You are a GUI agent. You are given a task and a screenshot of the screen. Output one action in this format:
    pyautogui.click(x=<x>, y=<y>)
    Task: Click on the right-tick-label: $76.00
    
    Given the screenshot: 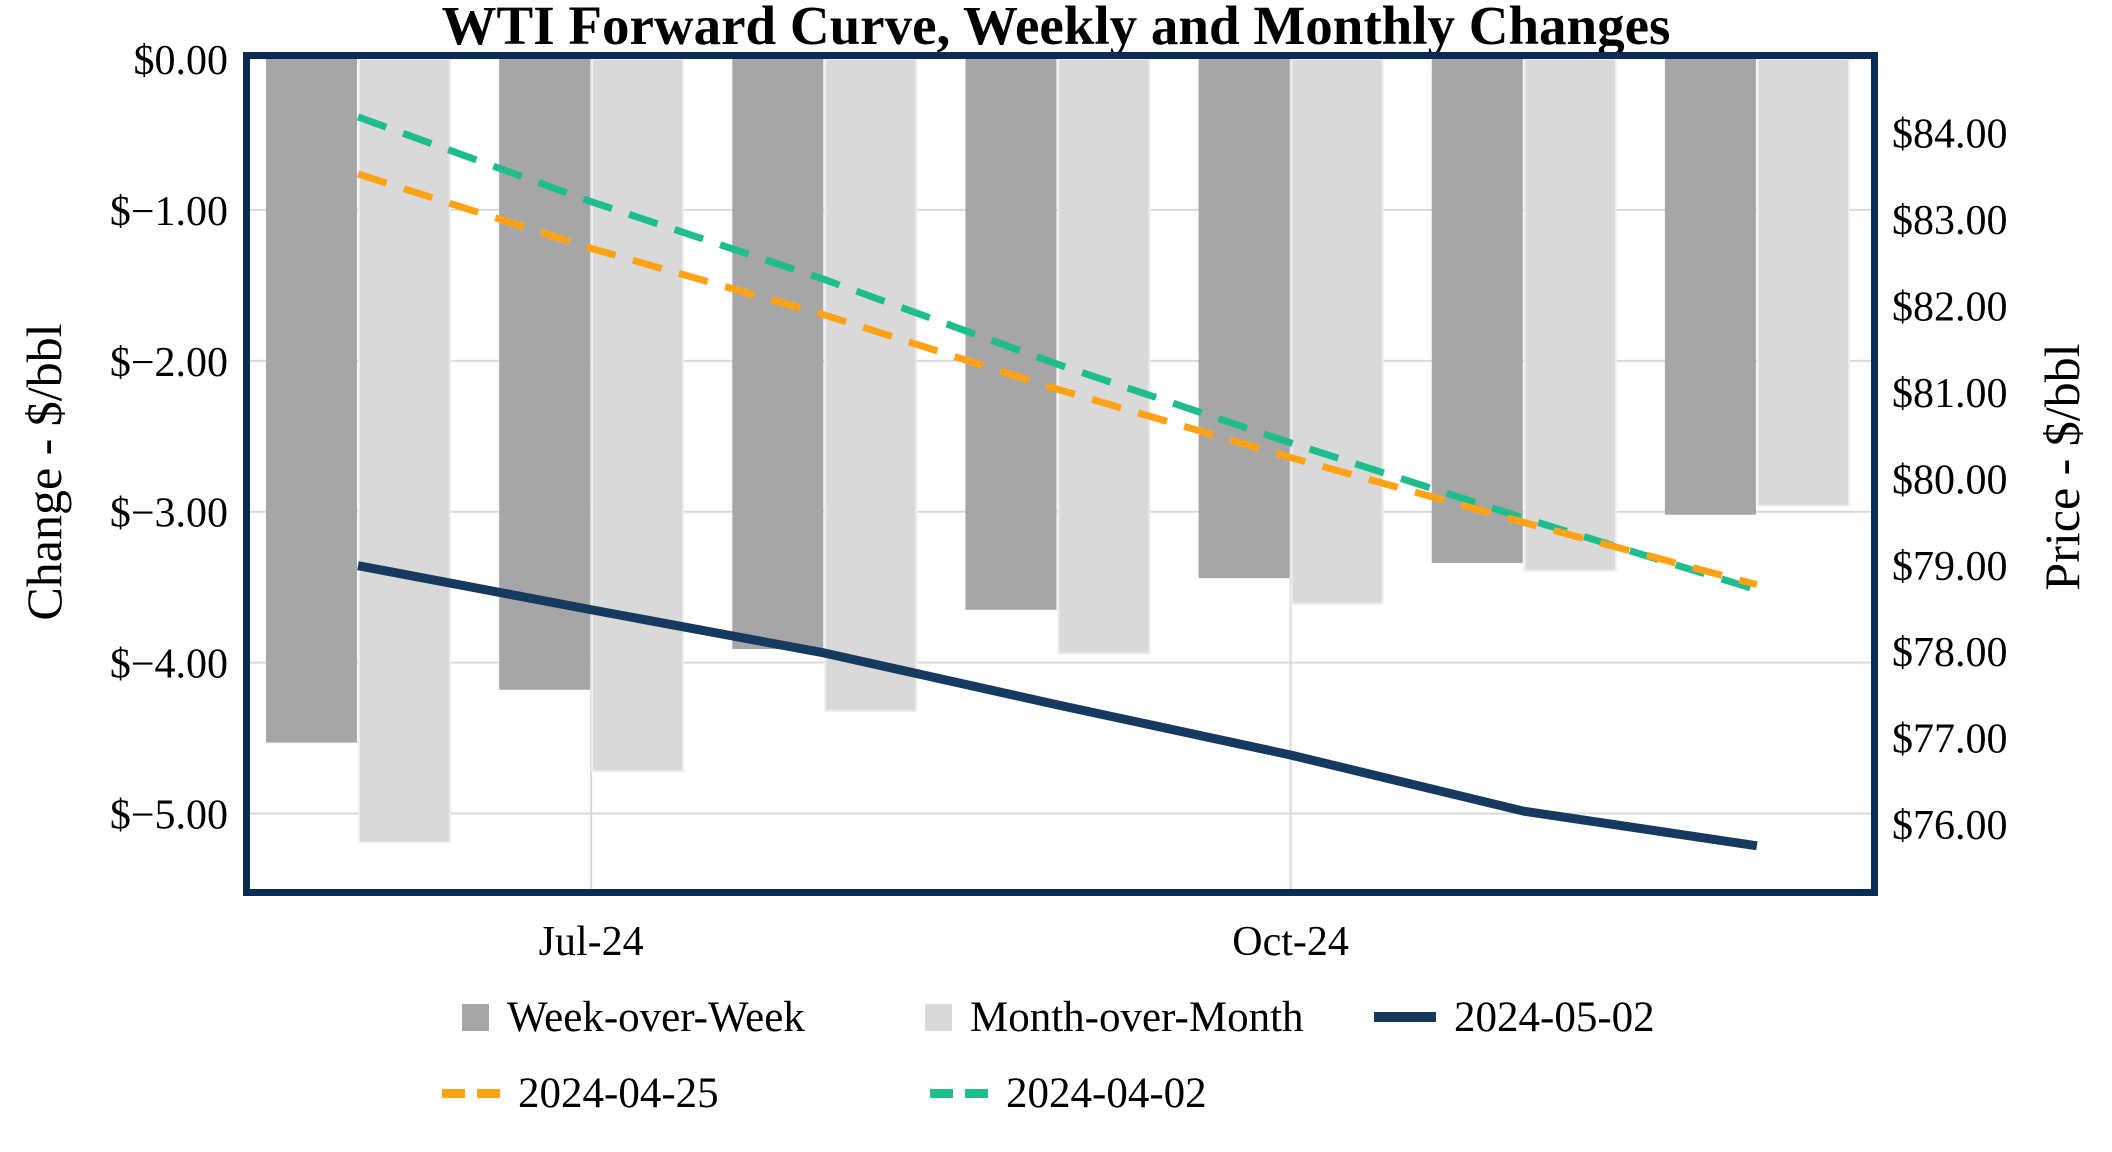 What is the action you would take?
    pyautogui.click(x=1950, y=826)
    